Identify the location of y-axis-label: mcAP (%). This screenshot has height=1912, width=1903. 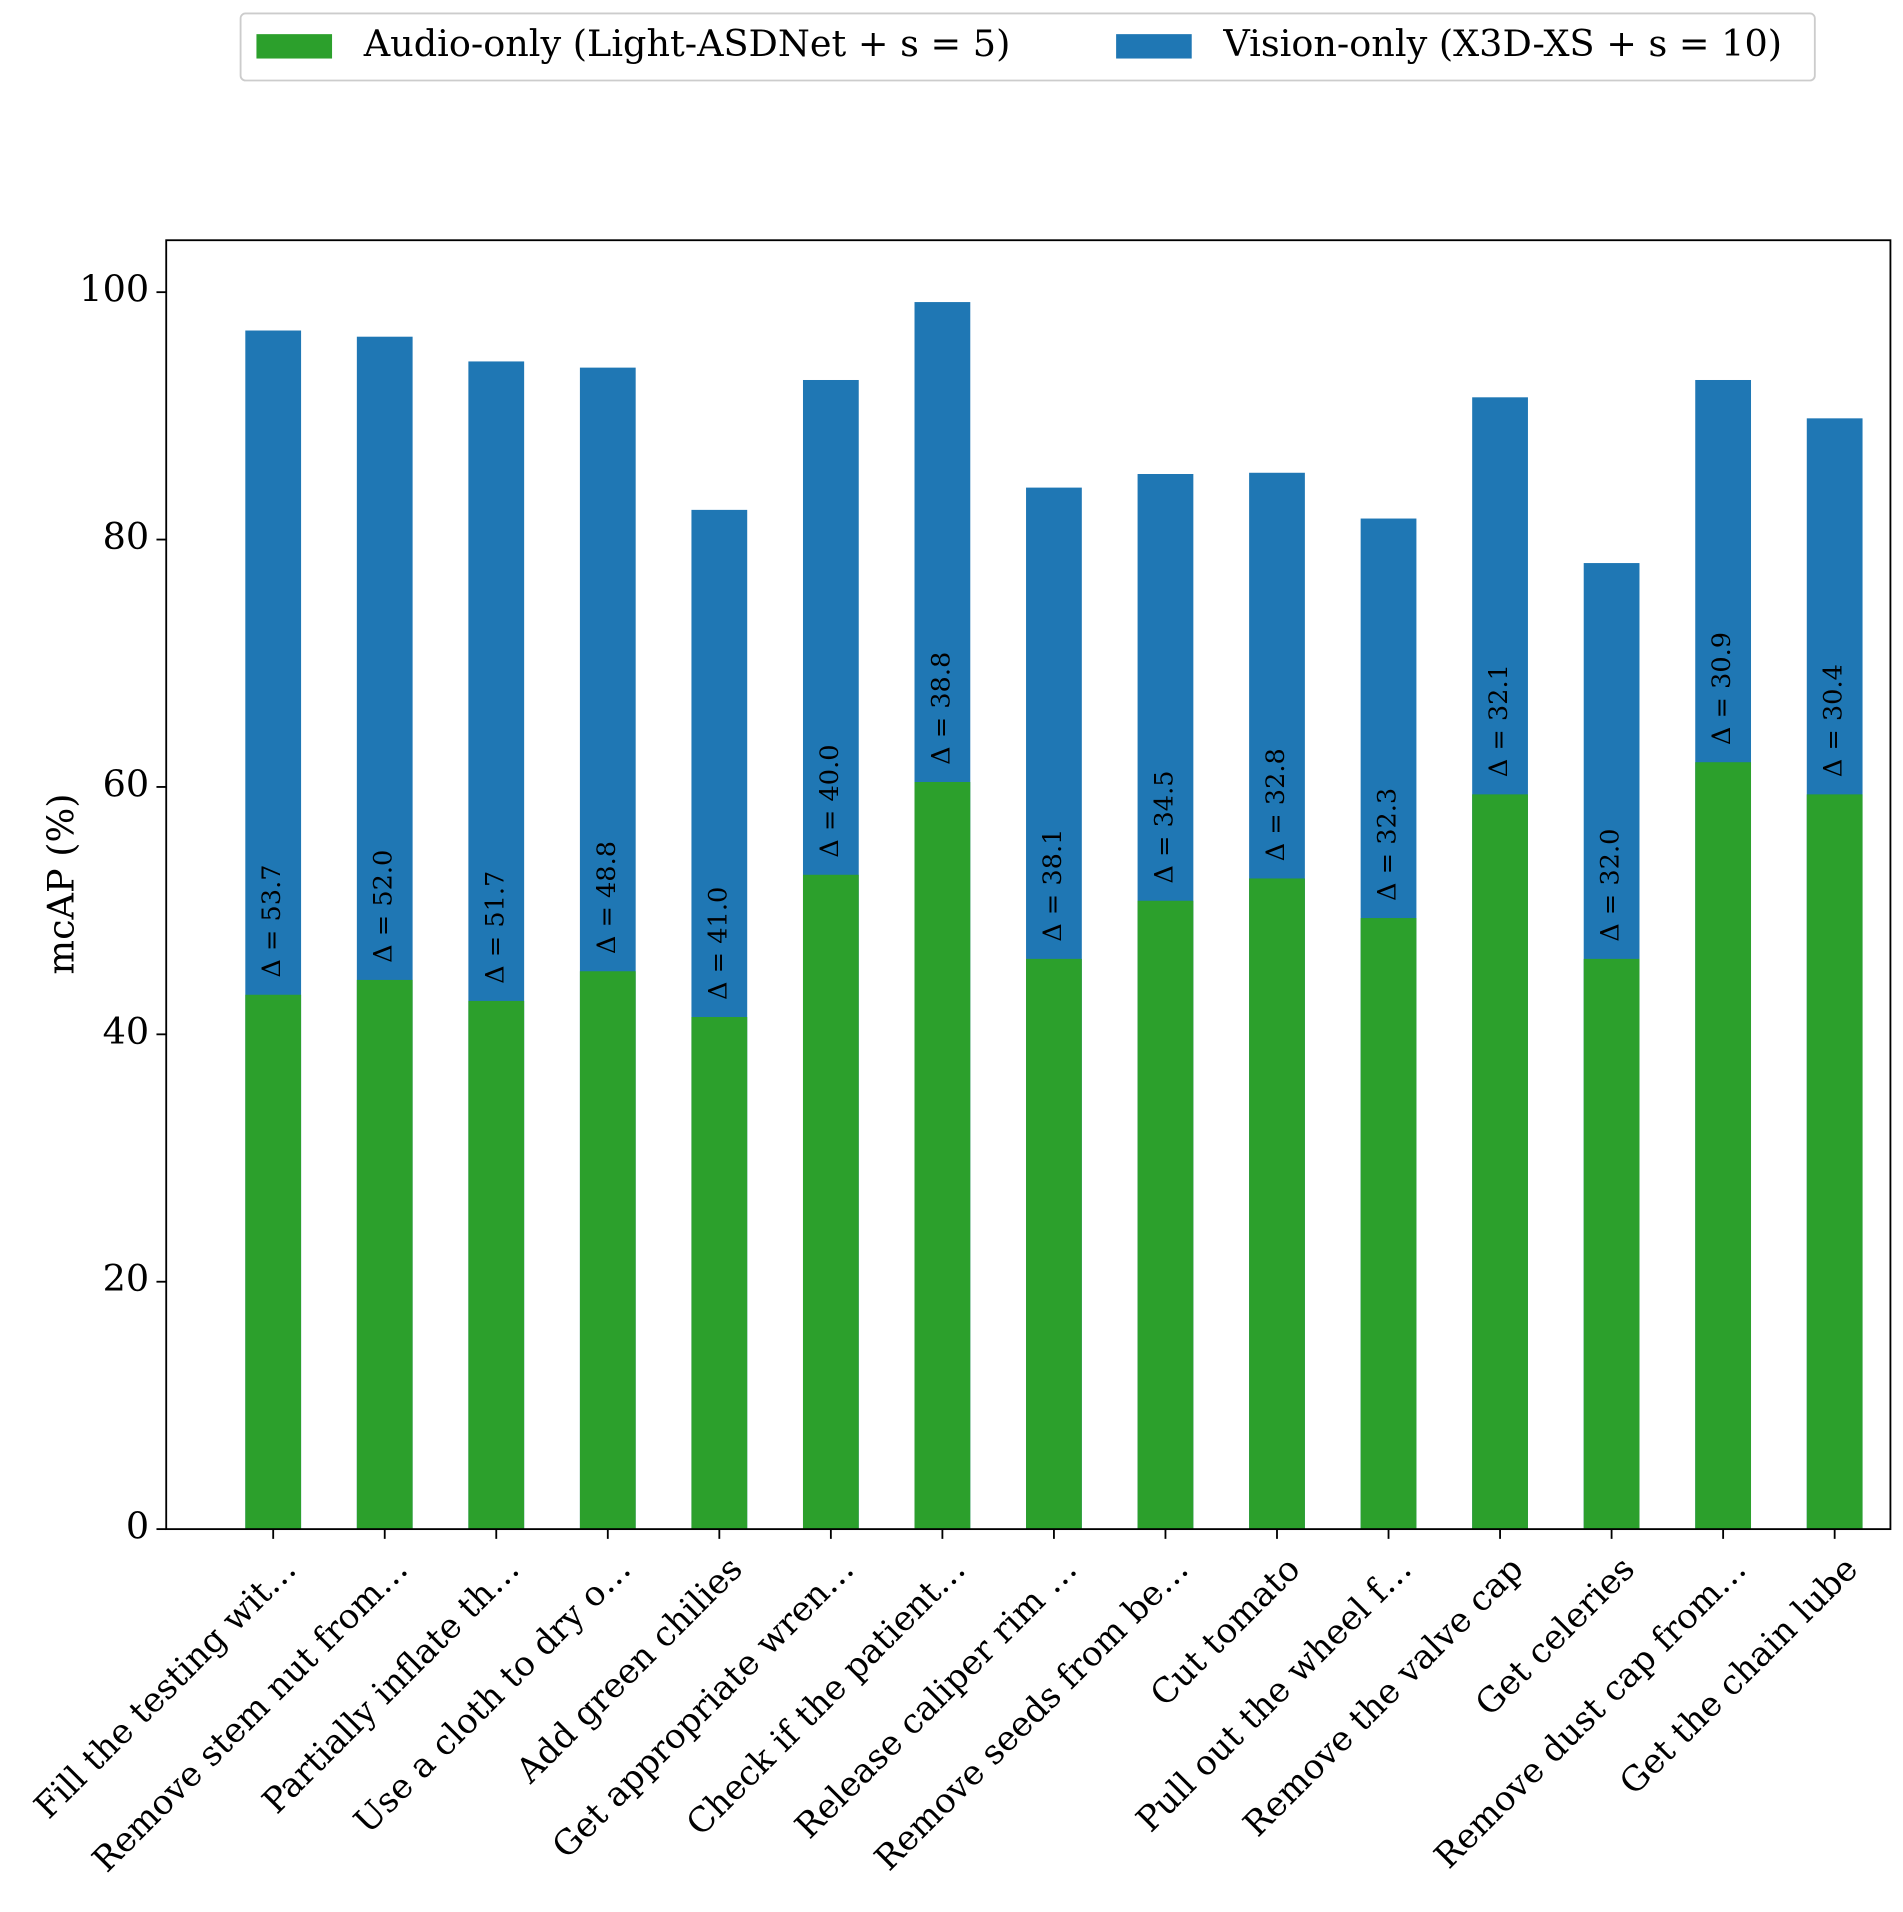
(60, 883).